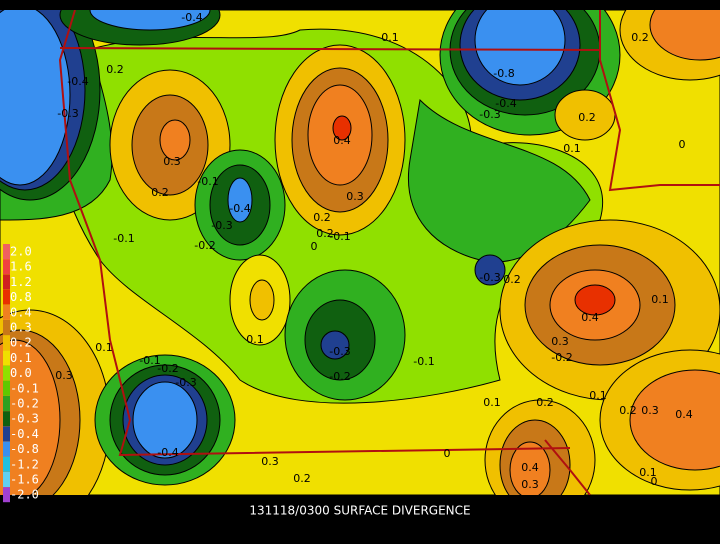 The height and width of the screenshot is (544, 720). What do you see at coordinates (24, 419) in the screenshot?
I see `legend-label: -0.3` at bounding box center [24, 419].